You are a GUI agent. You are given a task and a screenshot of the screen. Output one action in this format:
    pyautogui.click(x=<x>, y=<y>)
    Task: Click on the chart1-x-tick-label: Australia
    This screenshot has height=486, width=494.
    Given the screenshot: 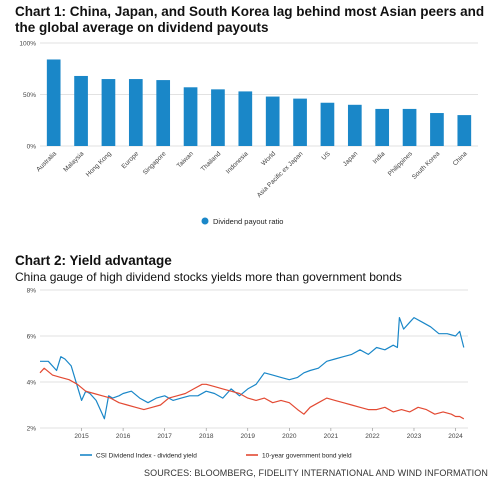 What is the action you would take?
    pyautogui.click(x=46, y=161)
    